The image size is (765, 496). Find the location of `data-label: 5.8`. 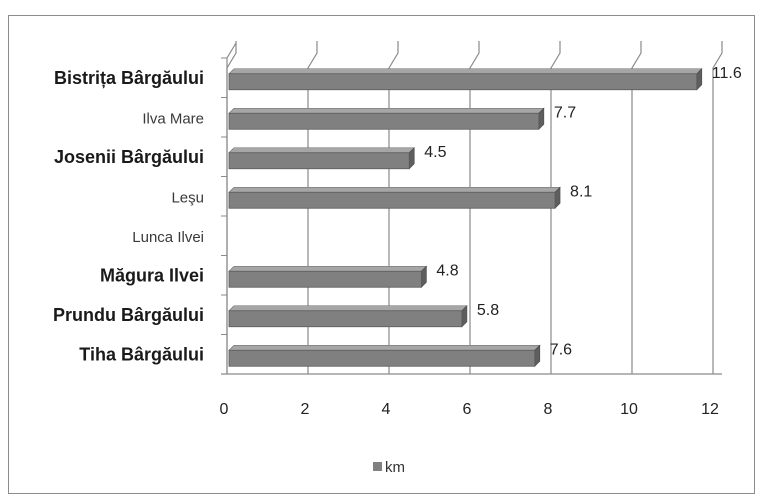

data-label: 5.8 is located at coordinates (488, 310).